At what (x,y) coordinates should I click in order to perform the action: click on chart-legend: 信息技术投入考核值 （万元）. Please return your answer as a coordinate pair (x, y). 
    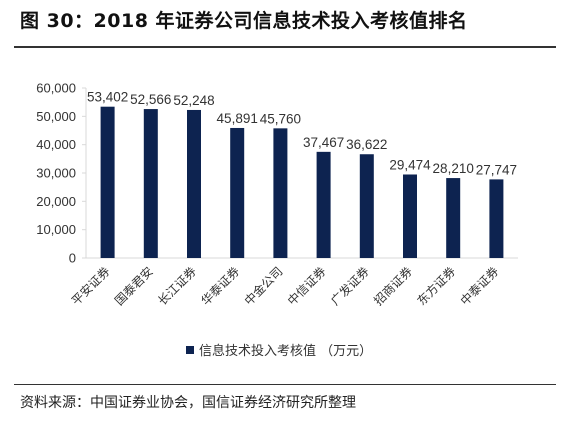
    Looking at the image, I should click on (279, 349).